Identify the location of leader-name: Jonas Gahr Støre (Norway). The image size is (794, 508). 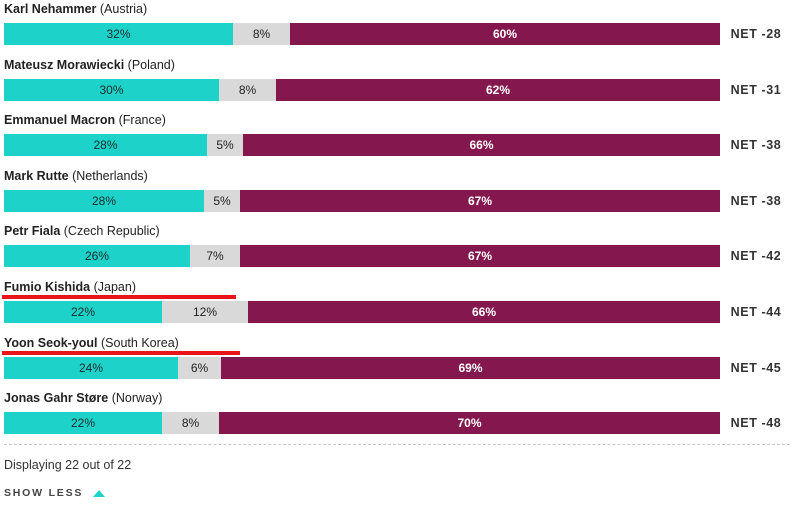
(83, 398).